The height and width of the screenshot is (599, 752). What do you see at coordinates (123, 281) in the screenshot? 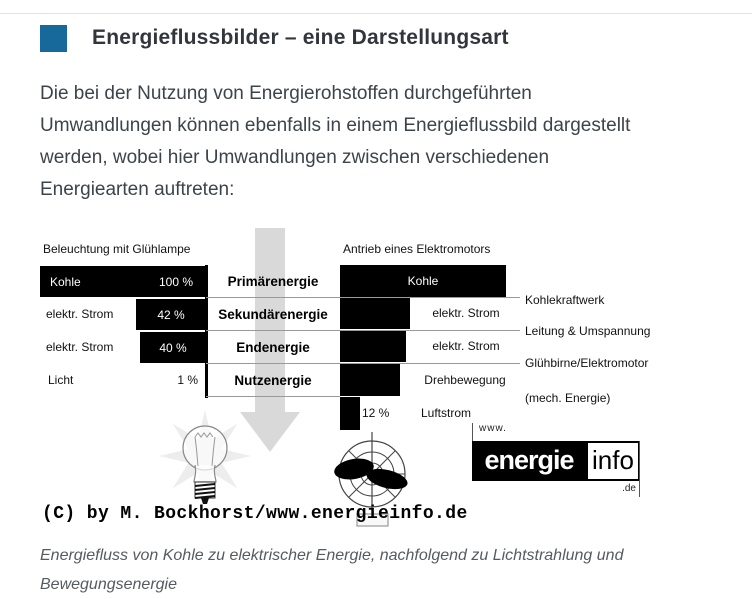
I see `left-bar-kohle: Kohle 100 %` at bounding box center [123, 281].